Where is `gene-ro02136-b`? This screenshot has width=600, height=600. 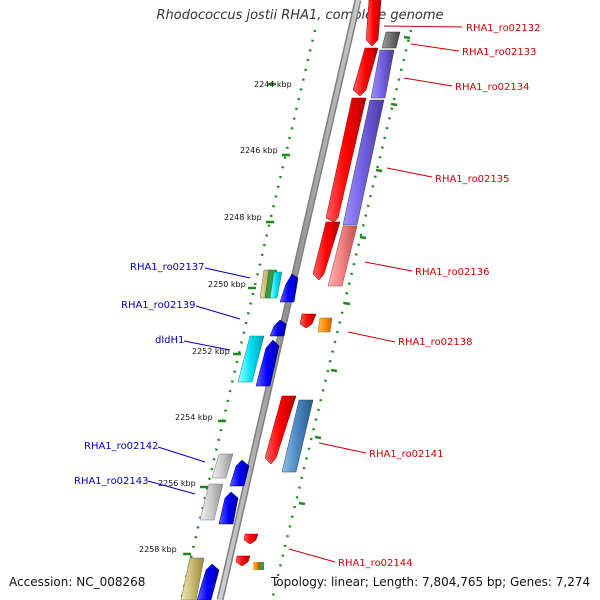 gene-ro02136-b is located at coordinates (342, 256).